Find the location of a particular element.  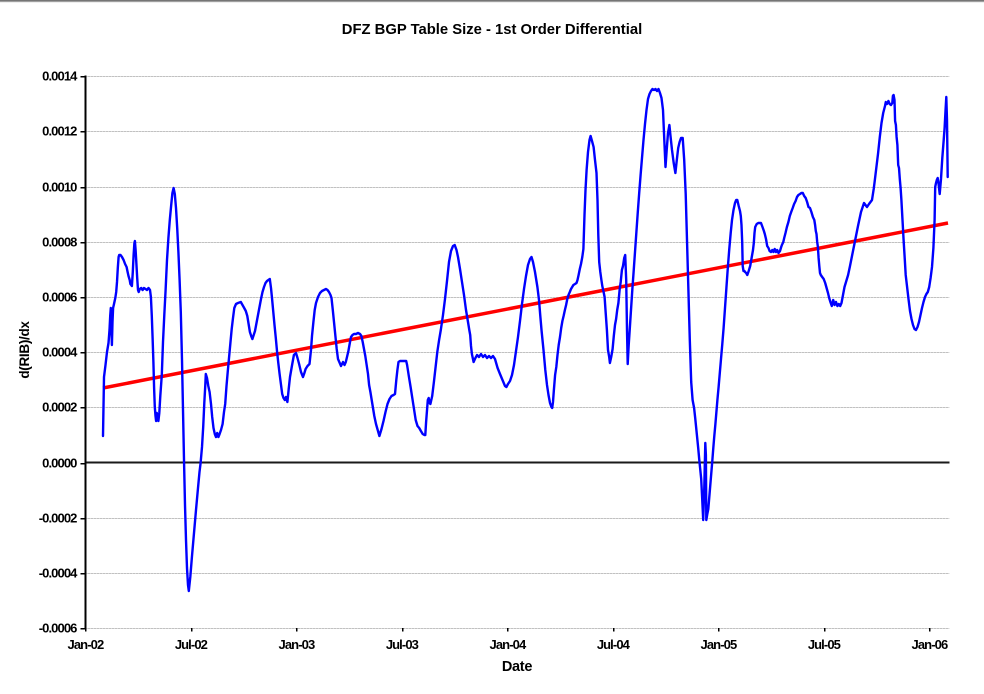

svg-text: 0.0010 is located at coordinates (59, 186).